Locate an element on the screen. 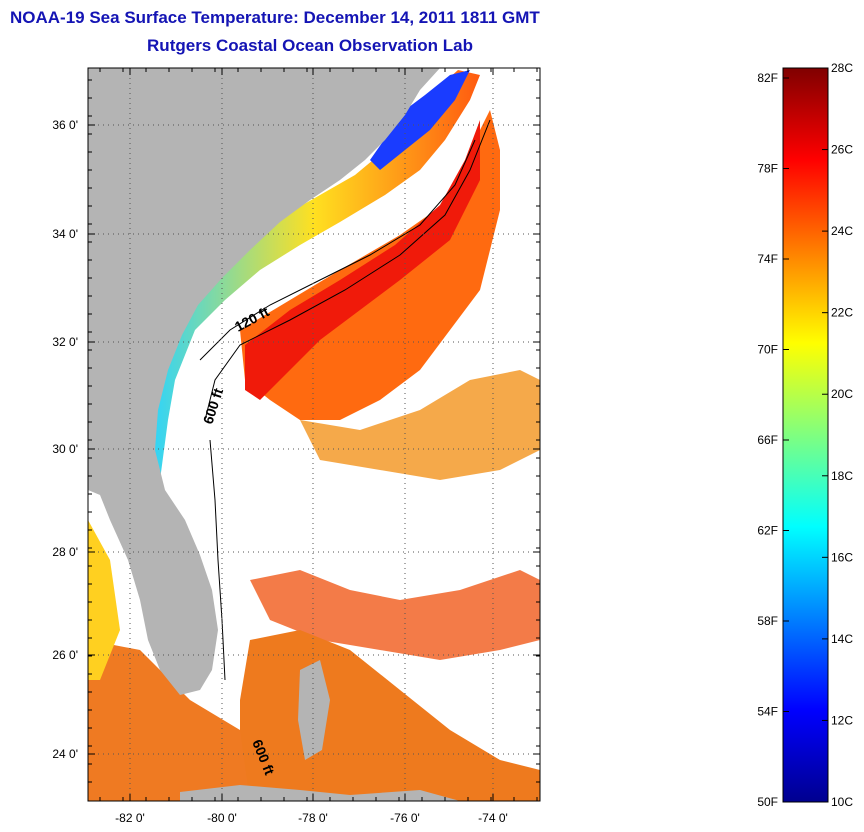  cb-c-label: 14C is located at coordinates (842, 639).